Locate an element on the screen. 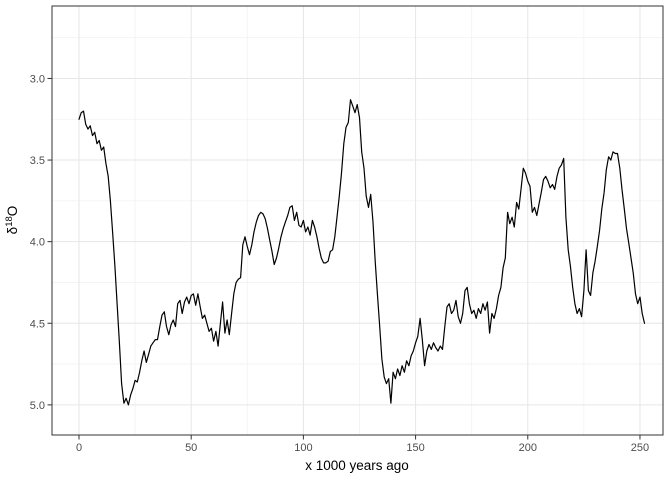  y-tick-label: 5.0 is located at coordinates (37, 406).